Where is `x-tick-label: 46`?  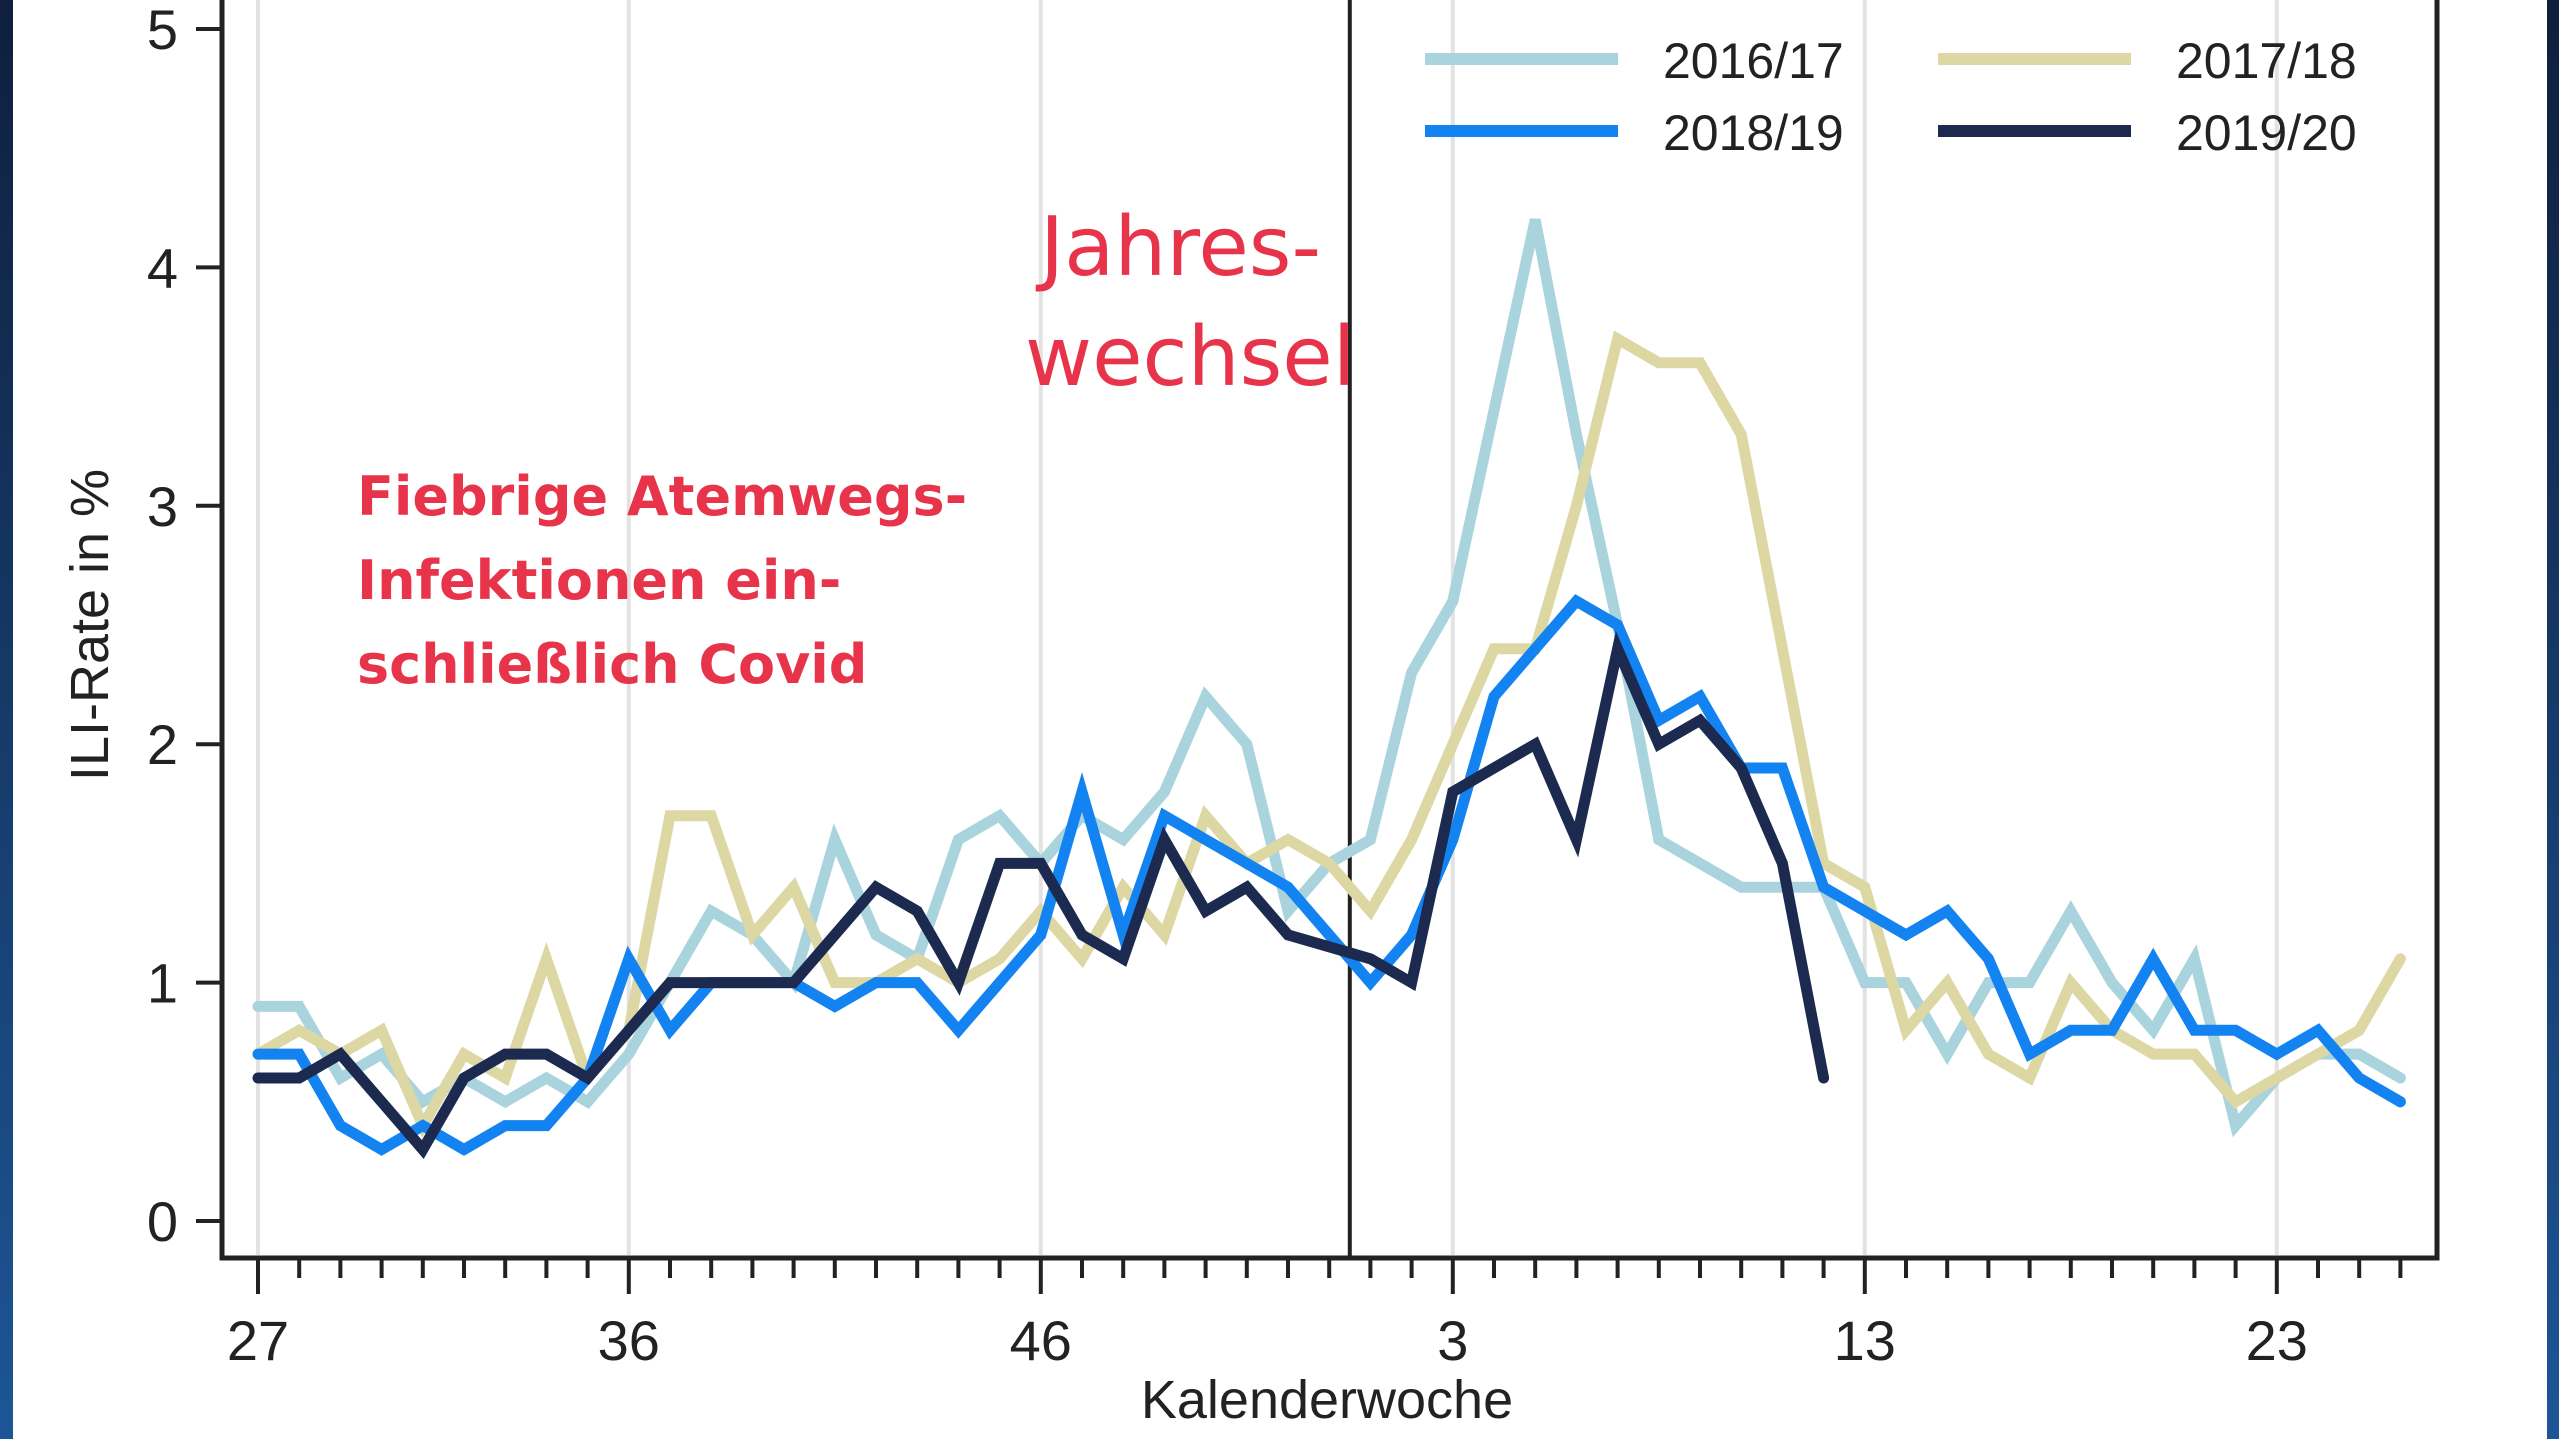
x-tick-label: 46 is located at coordinates (1041, 1340).